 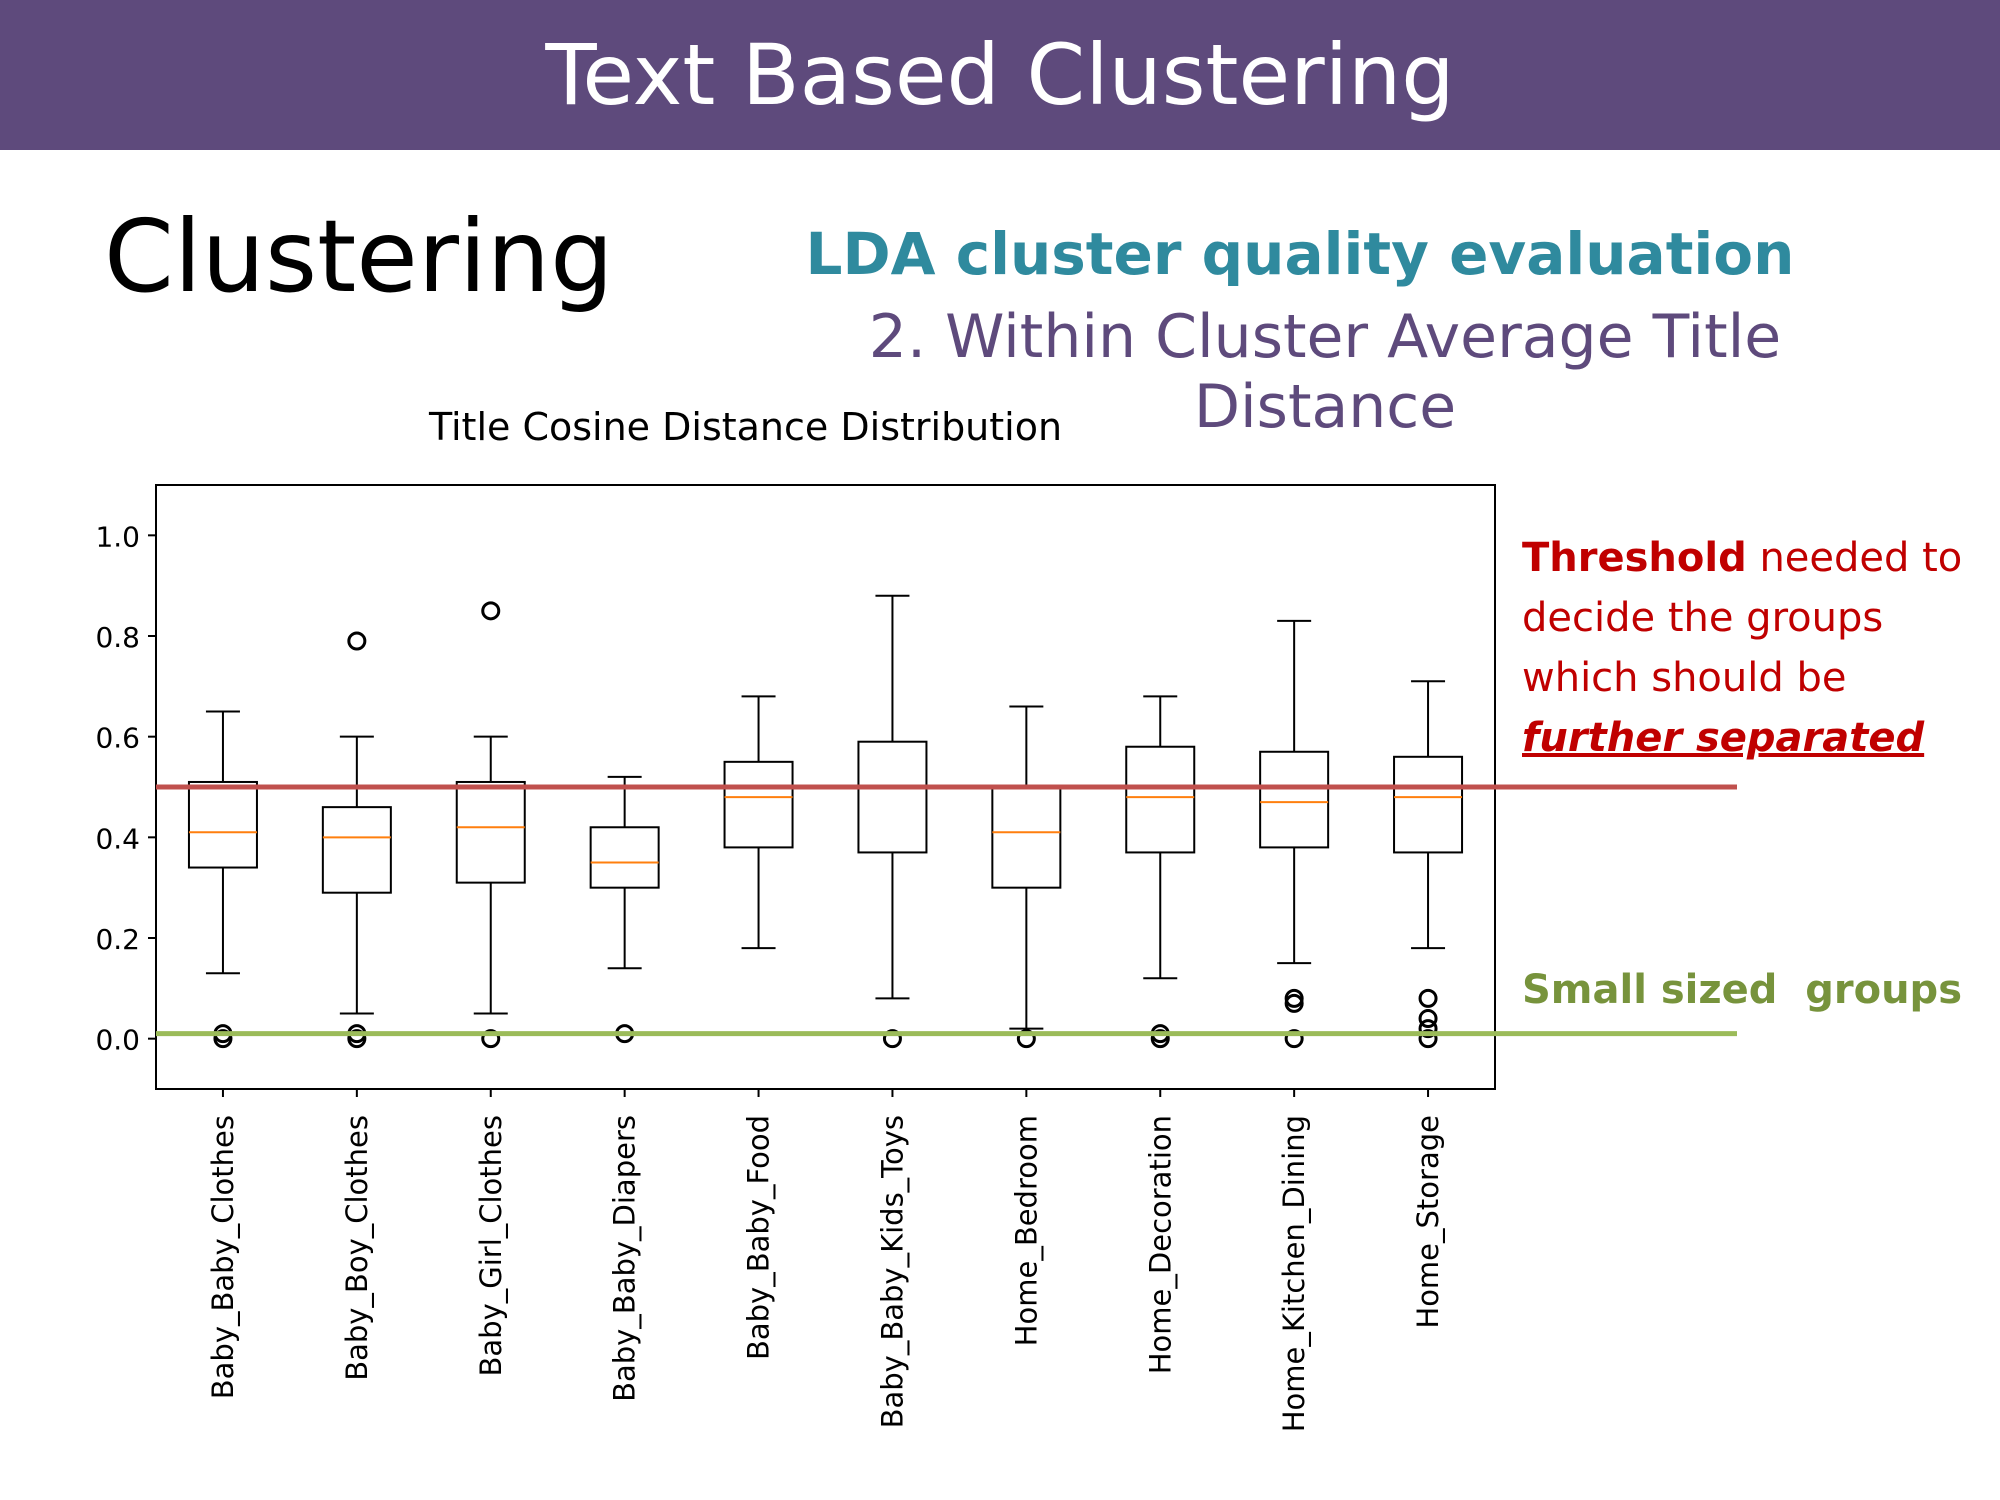 I want to click on x-tick-label: Baby_Baby_Clothes, so click(x=223, y=1257).